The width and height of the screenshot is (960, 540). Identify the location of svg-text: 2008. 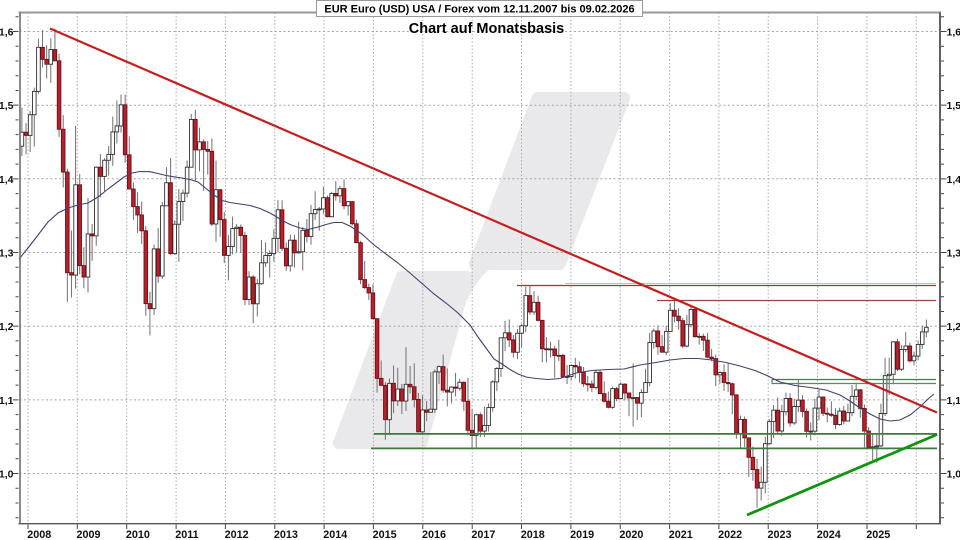
(39, 534).